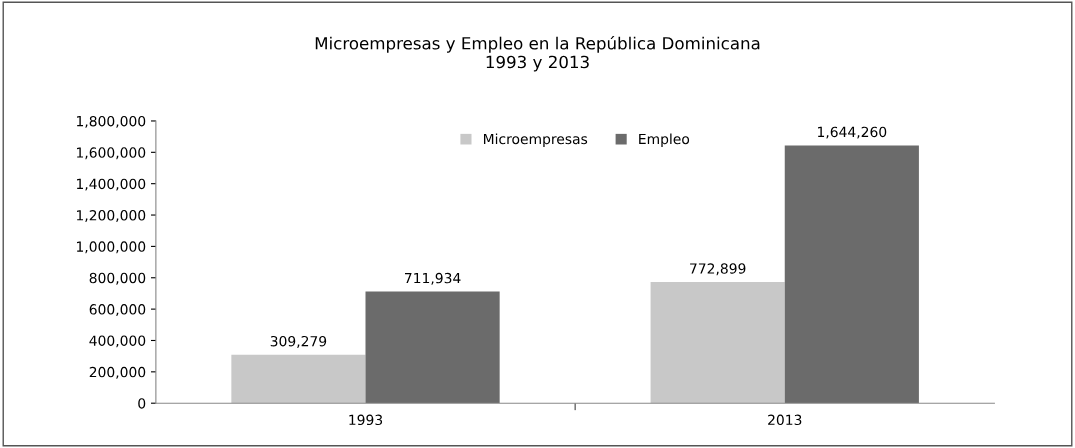  Describe the element at coordinates (117, 310) in the screenshot. I see `y-tick-label: 600,000` at that location.